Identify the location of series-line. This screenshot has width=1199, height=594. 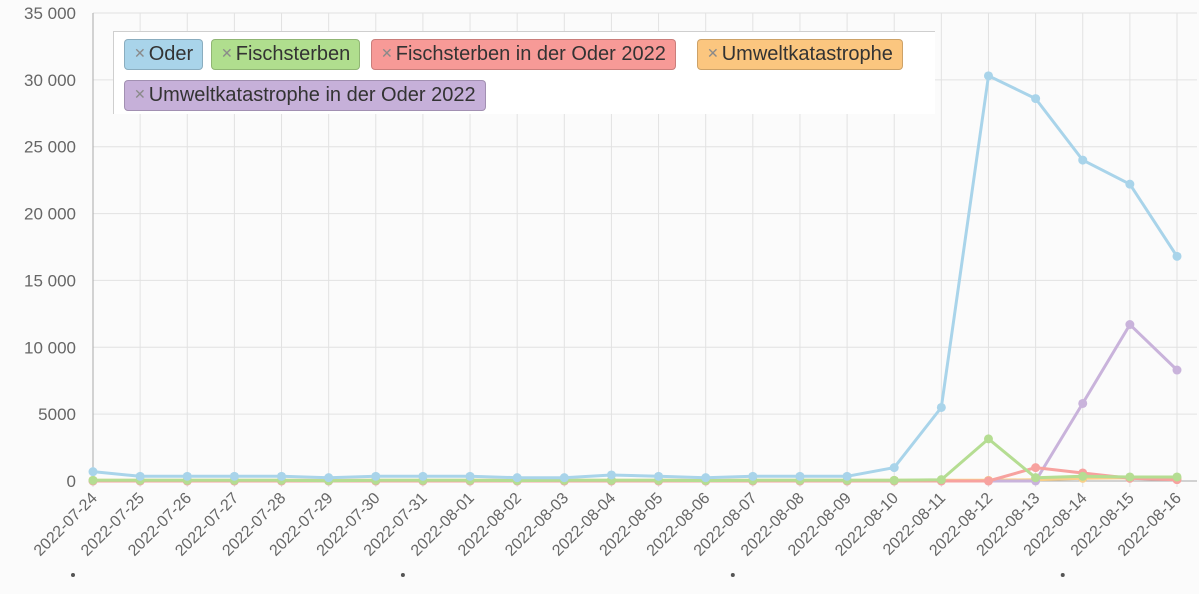
(635, 460).